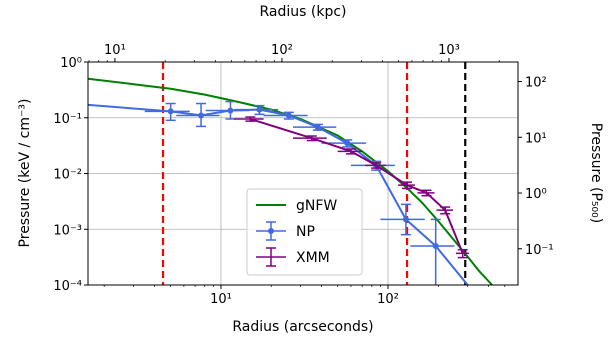 This screenshot has height=342, width=608. I want to click on right-y-tick-label: 10², so click(536, 83).